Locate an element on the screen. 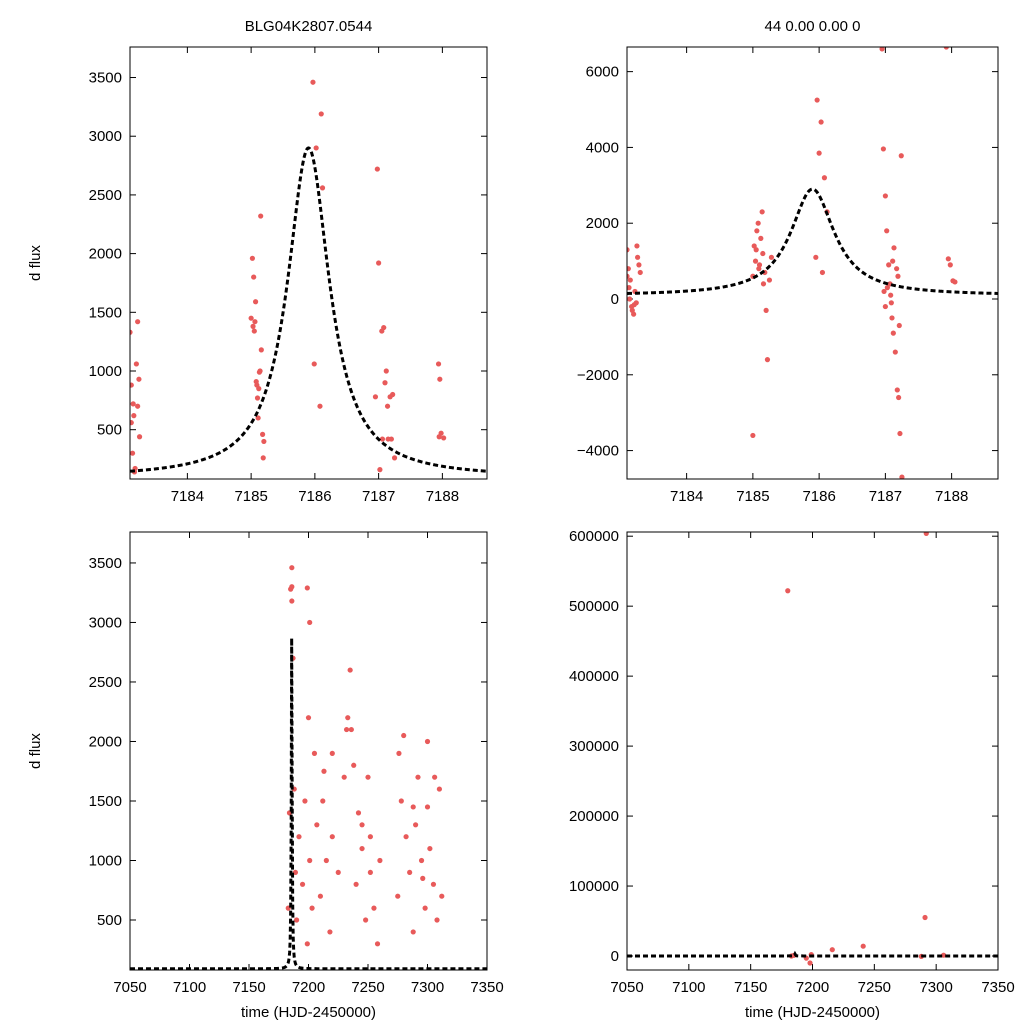  x-tick-label: 7100 is located at coordinates (189, 987).